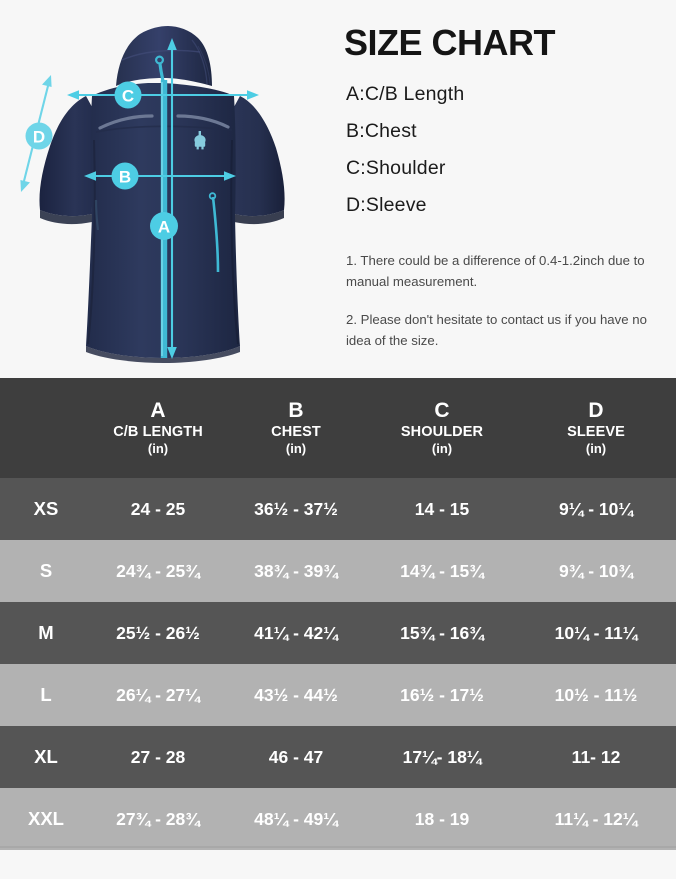 The height and width of the screenshot is (879, 676). I want to click on left-sleeve-hem, so click(66, 217).